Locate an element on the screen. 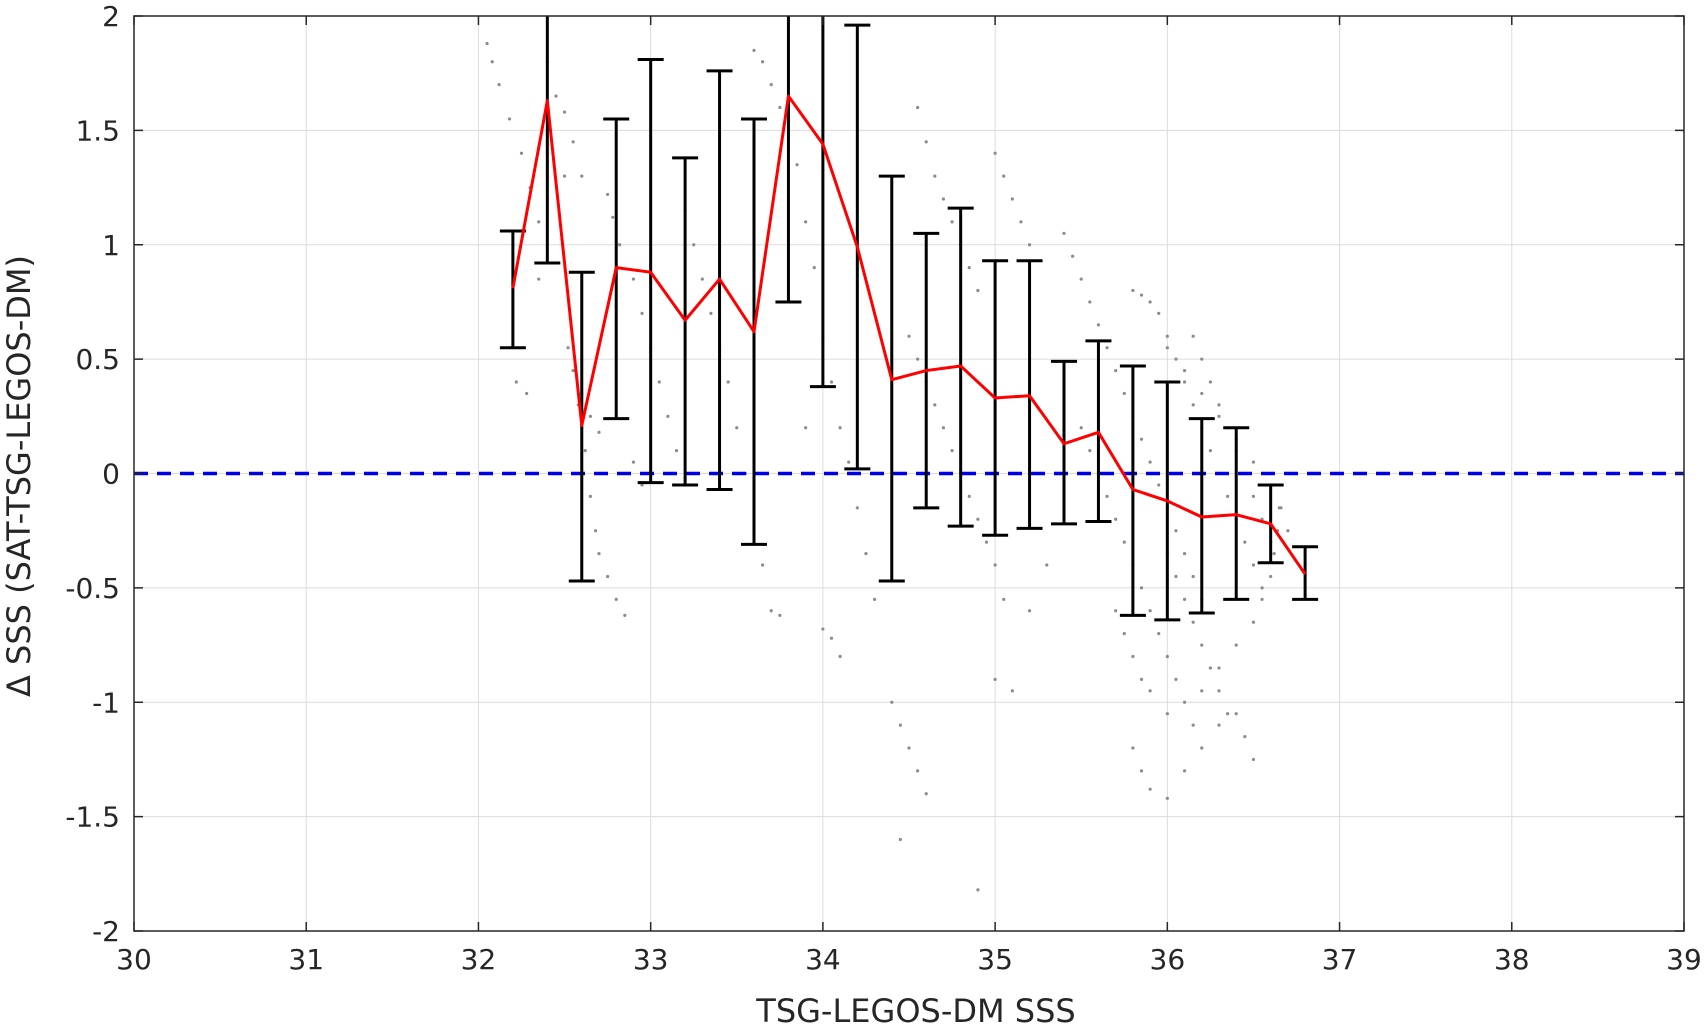 The image size is (1706, 1035). y-tick-label: -2 is located at coordinates (106, 931).